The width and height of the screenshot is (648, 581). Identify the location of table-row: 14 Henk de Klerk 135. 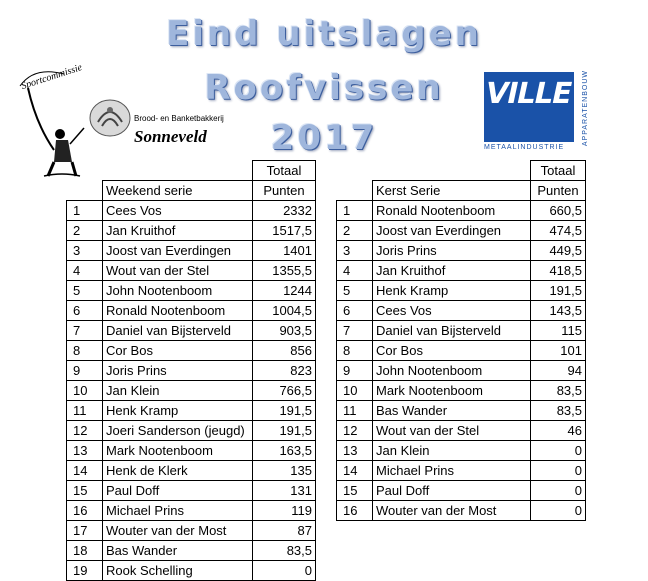
(191, 470).